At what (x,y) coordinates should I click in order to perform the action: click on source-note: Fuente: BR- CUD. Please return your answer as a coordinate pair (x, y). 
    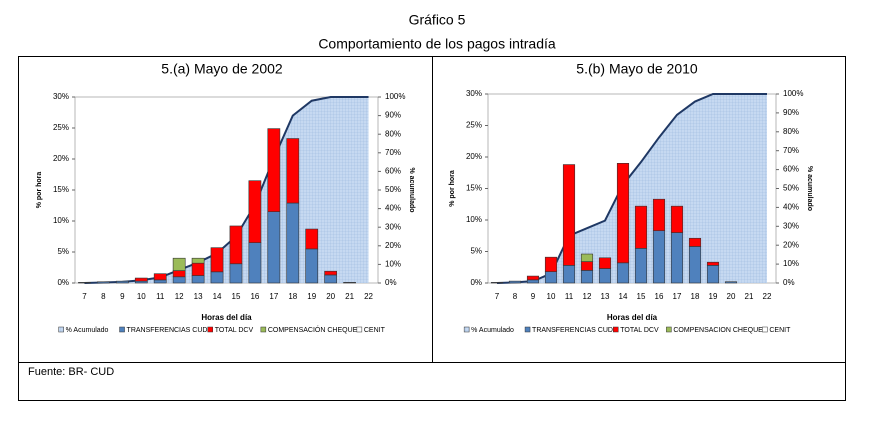
    Looking at the image, I should click on (71, 372).